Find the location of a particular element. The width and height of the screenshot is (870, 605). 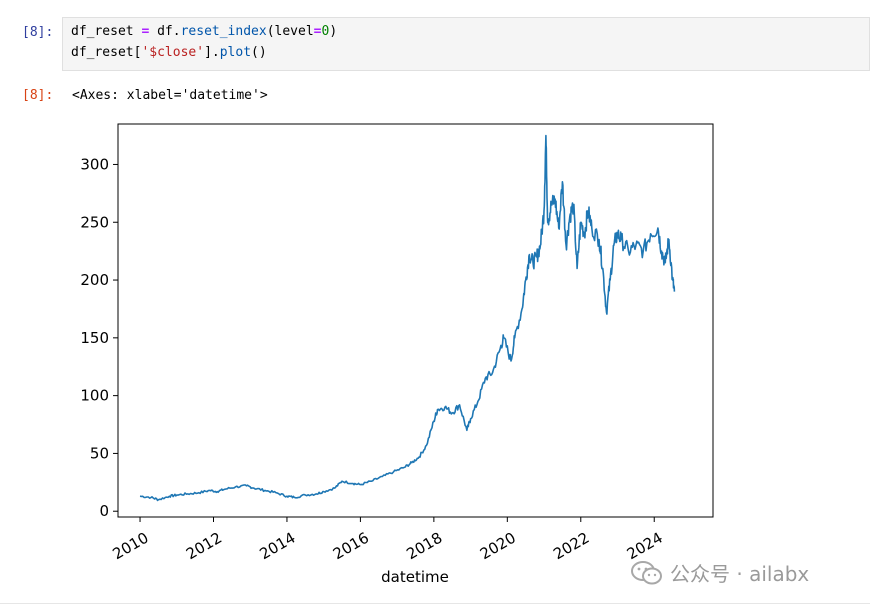

code-post: () is located at coordinates (259, 52).